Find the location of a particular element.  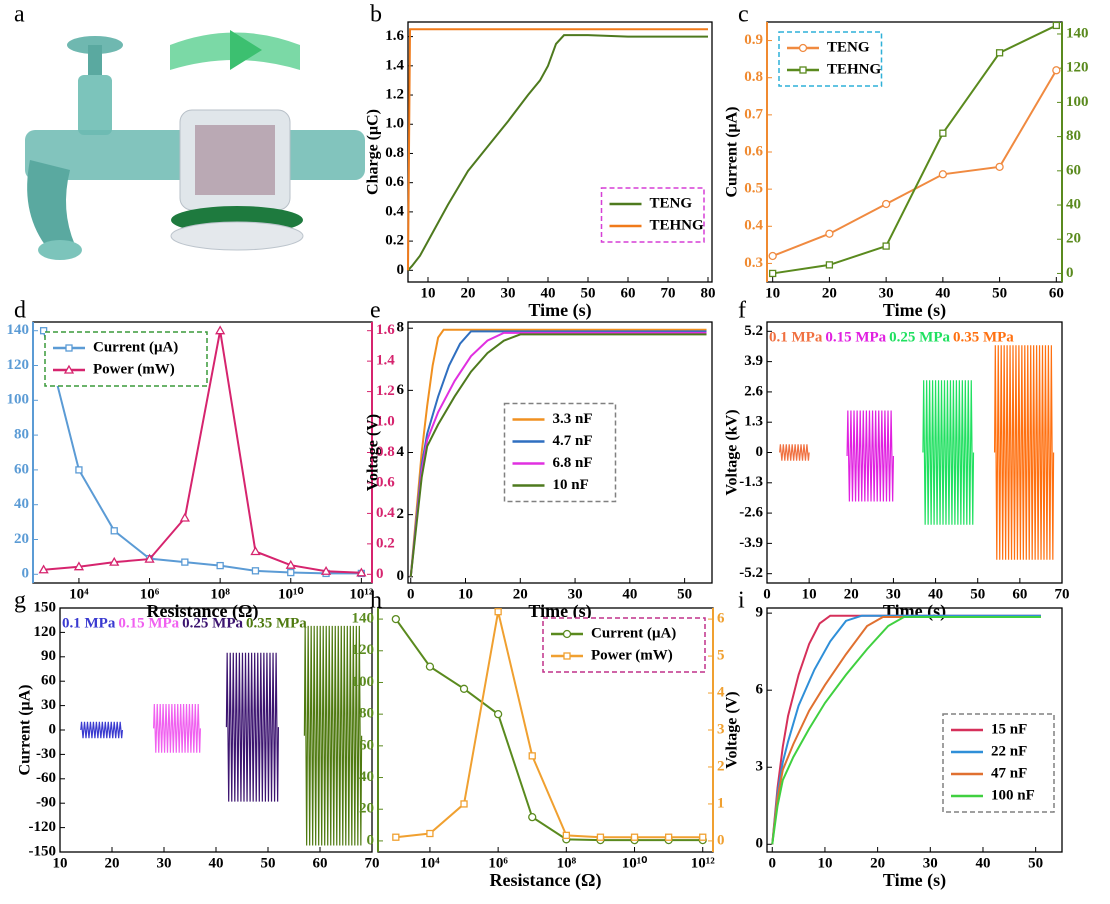

y-tick-label: 6 is located at coordinates (760, 690).